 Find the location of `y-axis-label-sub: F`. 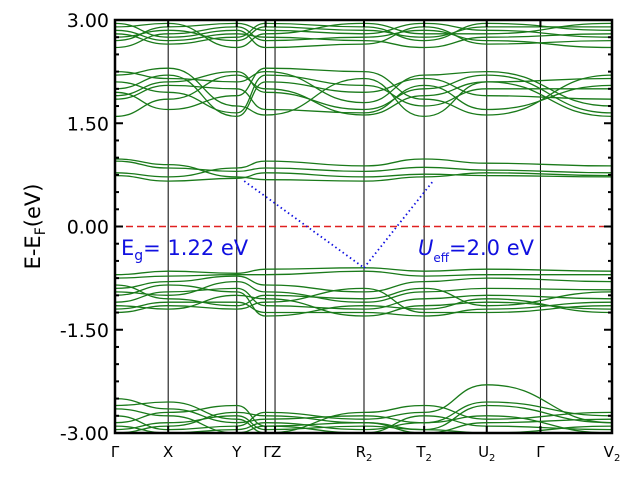

y-axis-label-sub: F is located at coordinates (41, 231).